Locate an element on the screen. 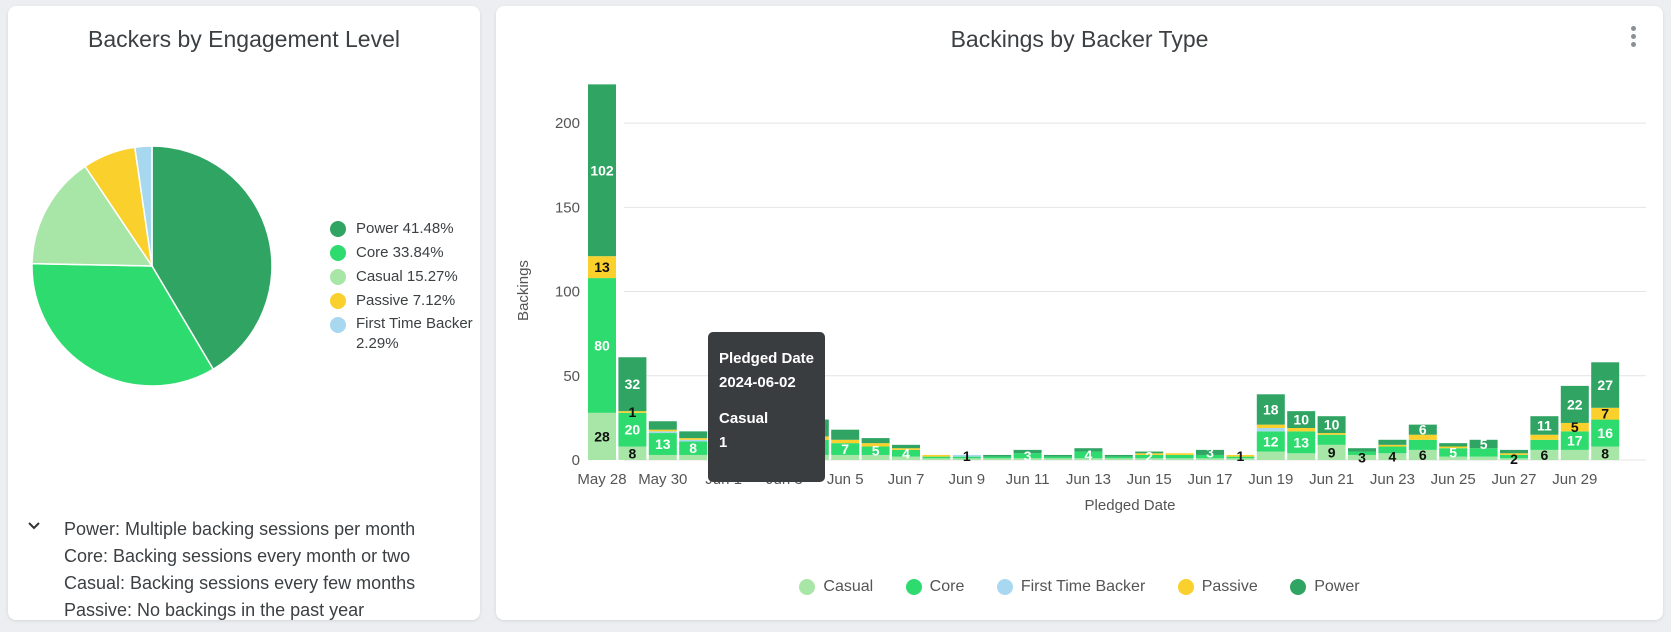 This screenshot has height=632, width=1671. pie-legend-item-passive: Passive 7.12% is located at coordinates (403, 302).